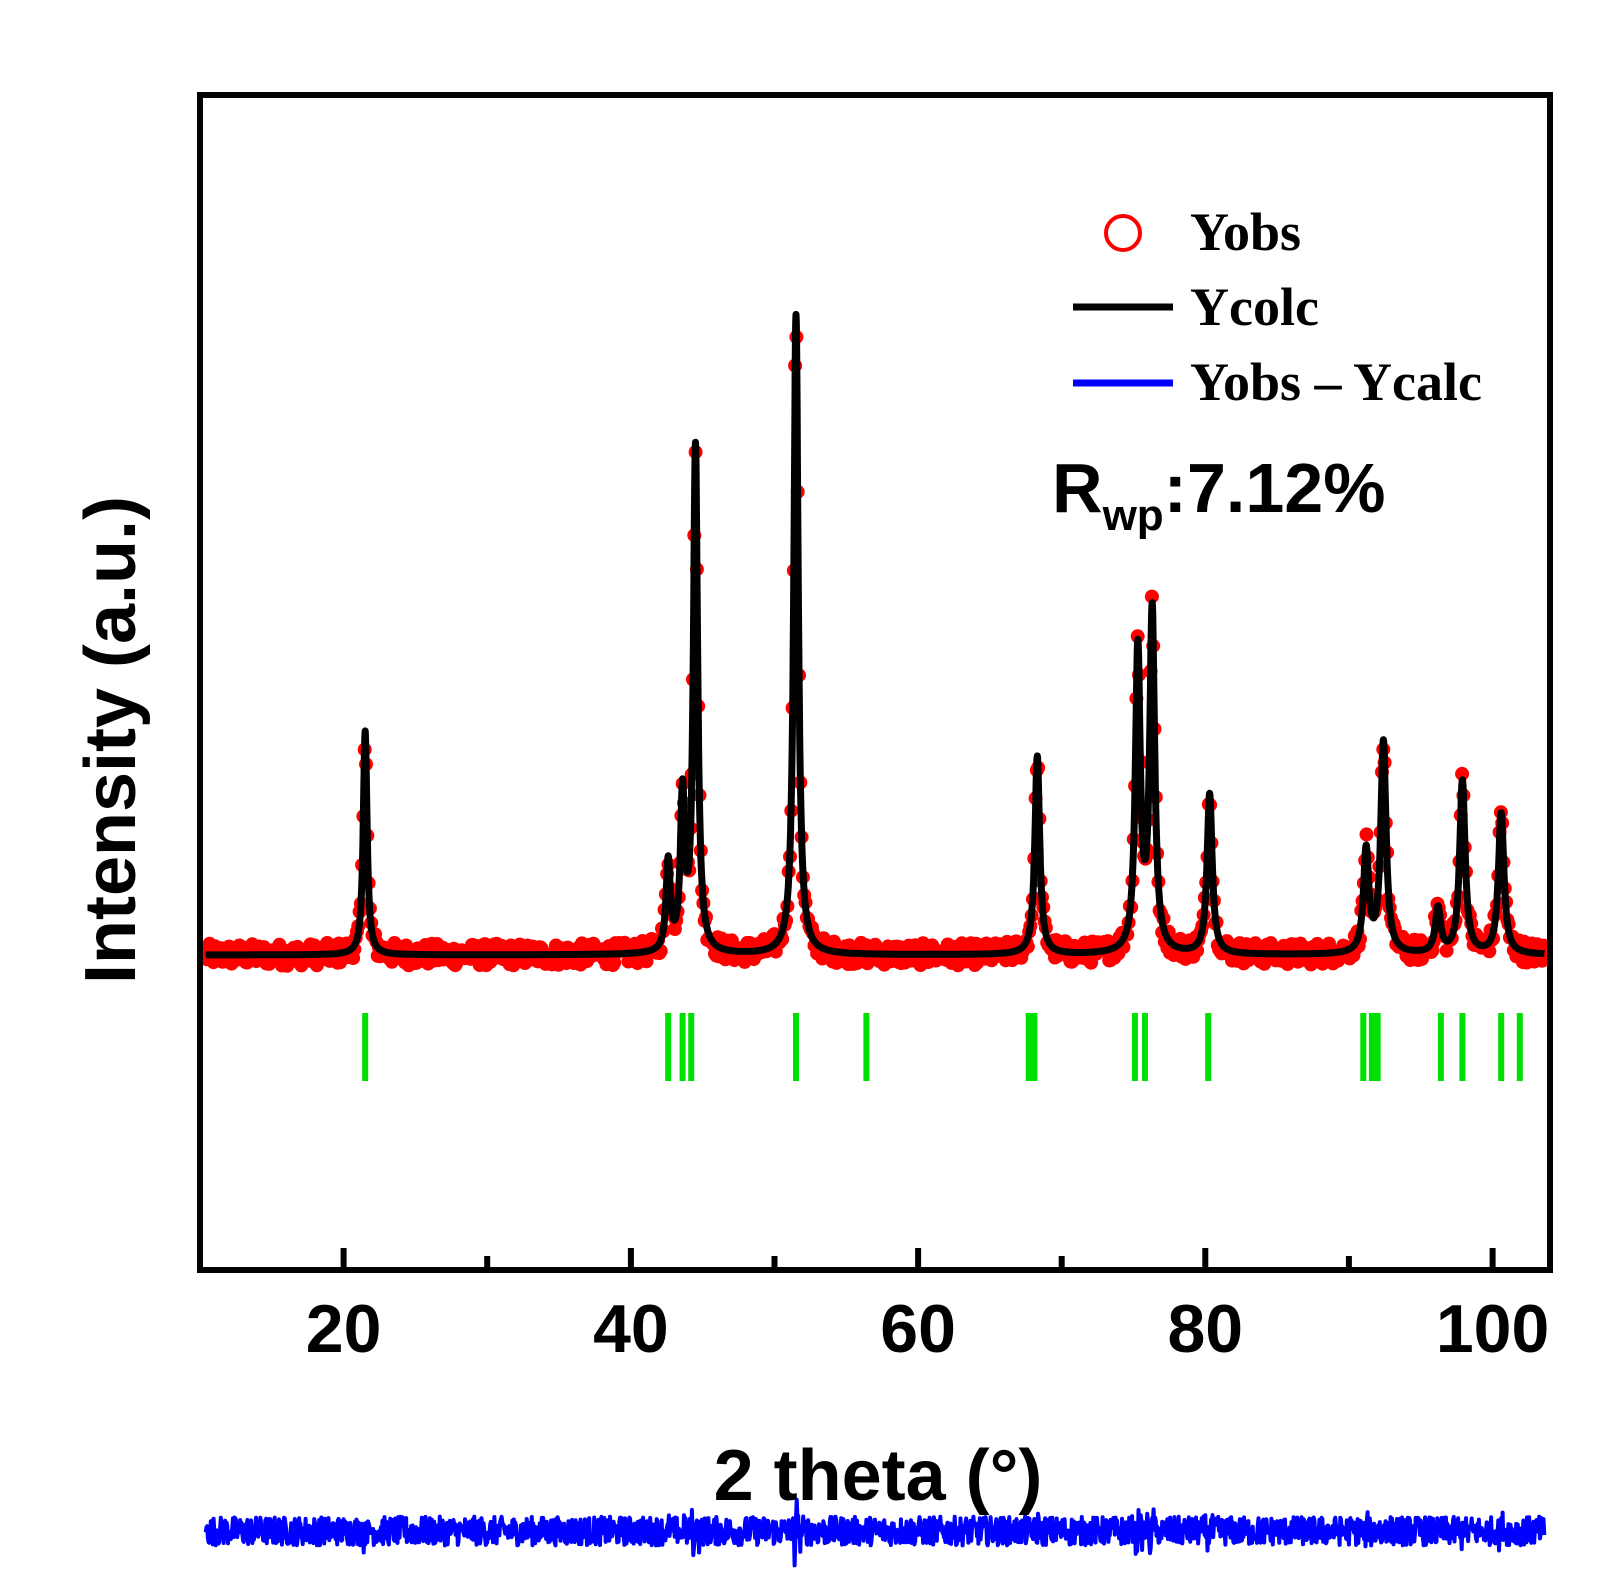  Describe the element at coordinates (1245, 232) in the screenshot. I see `legend-label-yobs: Yobs` at that location.